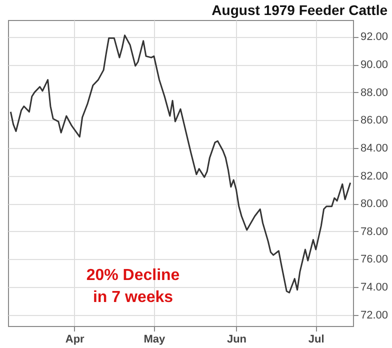  I want to click on y-tick-label: 92.00, so click(374, 37).